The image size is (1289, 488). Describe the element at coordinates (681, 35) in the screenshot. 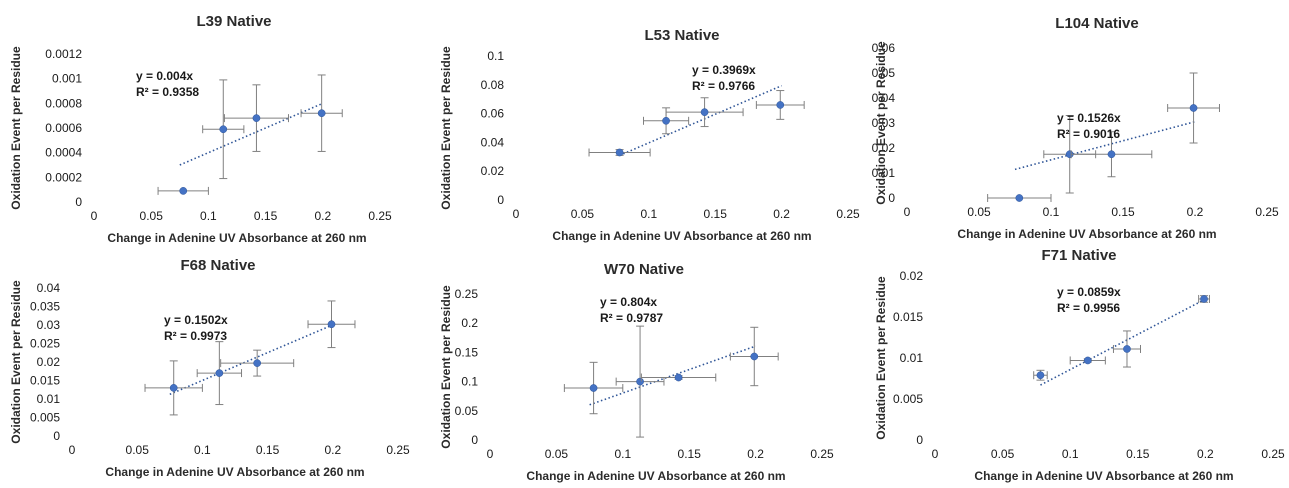

I see `chart-title: L53 Native` at that location.